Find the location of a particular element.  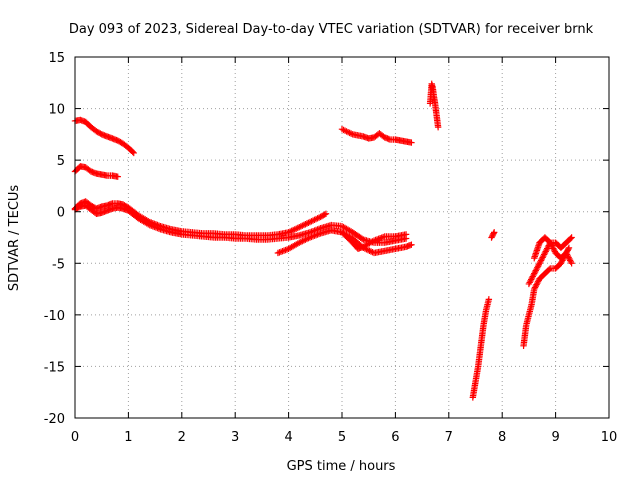

series-arc4 is located at coordinates (240, 224).